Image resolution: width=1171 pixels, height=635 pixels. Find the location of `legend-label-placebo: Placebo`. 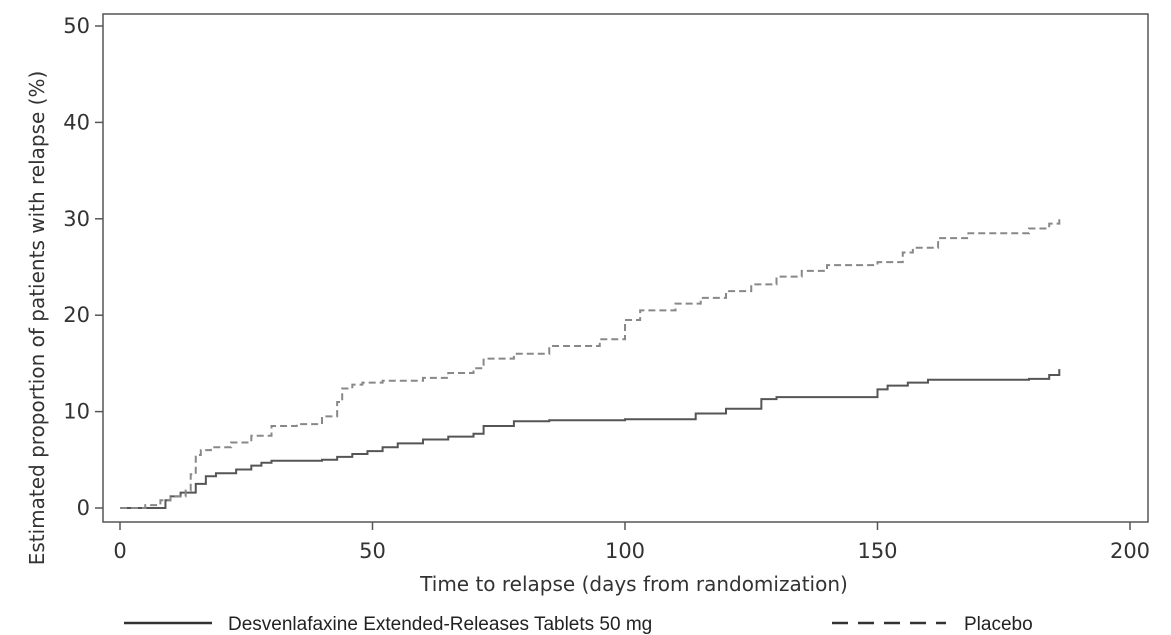

legend-label-placebo: Placebo is located at coordinates (998, 624).